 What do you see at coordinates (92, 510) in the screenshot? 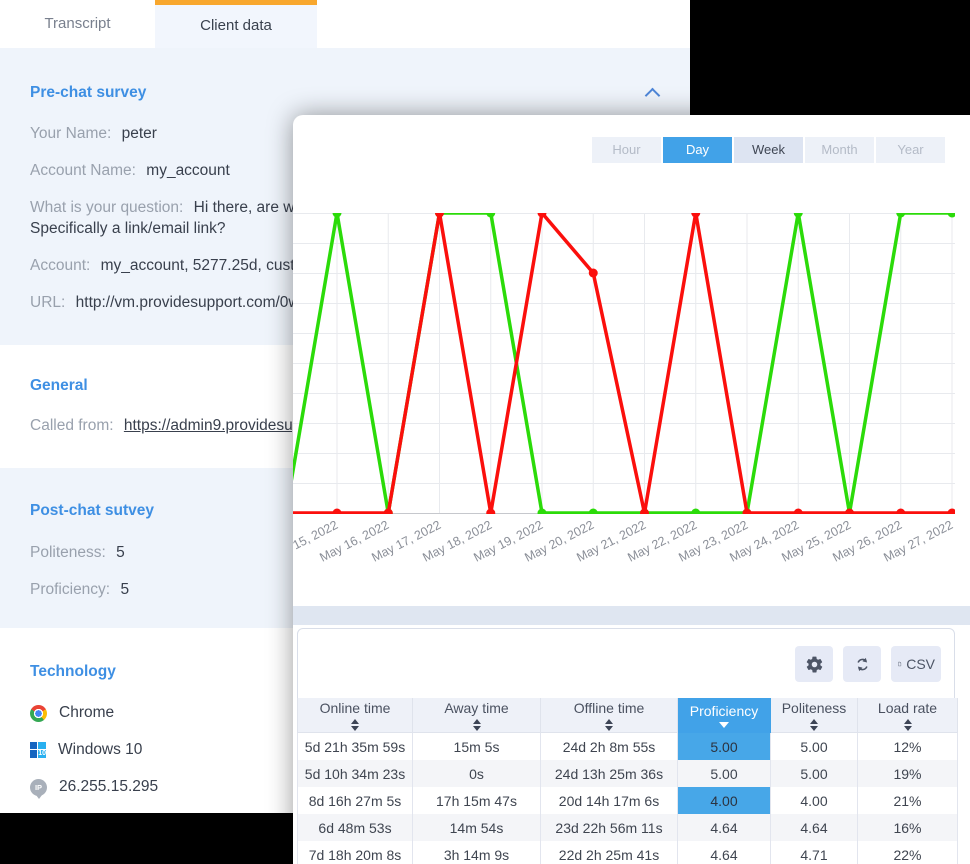
I see `post-chat-survey-title: Post-chat sutvey` at bounding box center [92, 510].